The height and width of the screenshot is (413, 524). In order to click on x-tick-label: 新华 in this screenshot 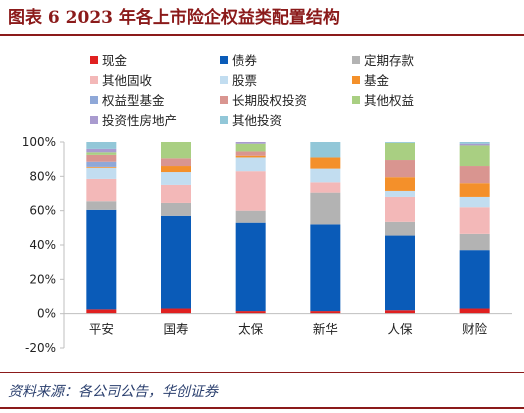, I will do `click(325, 329)`.